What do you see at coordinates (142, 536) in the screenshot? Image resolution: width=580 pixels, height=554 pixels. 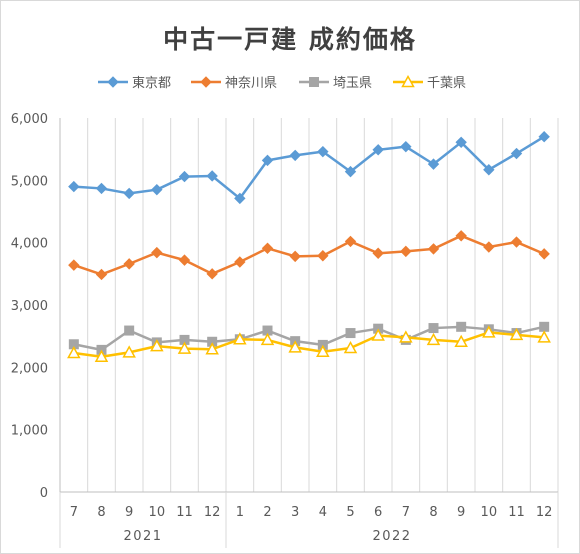 I see `year-label: 2021` at bounding box center [142, 536].